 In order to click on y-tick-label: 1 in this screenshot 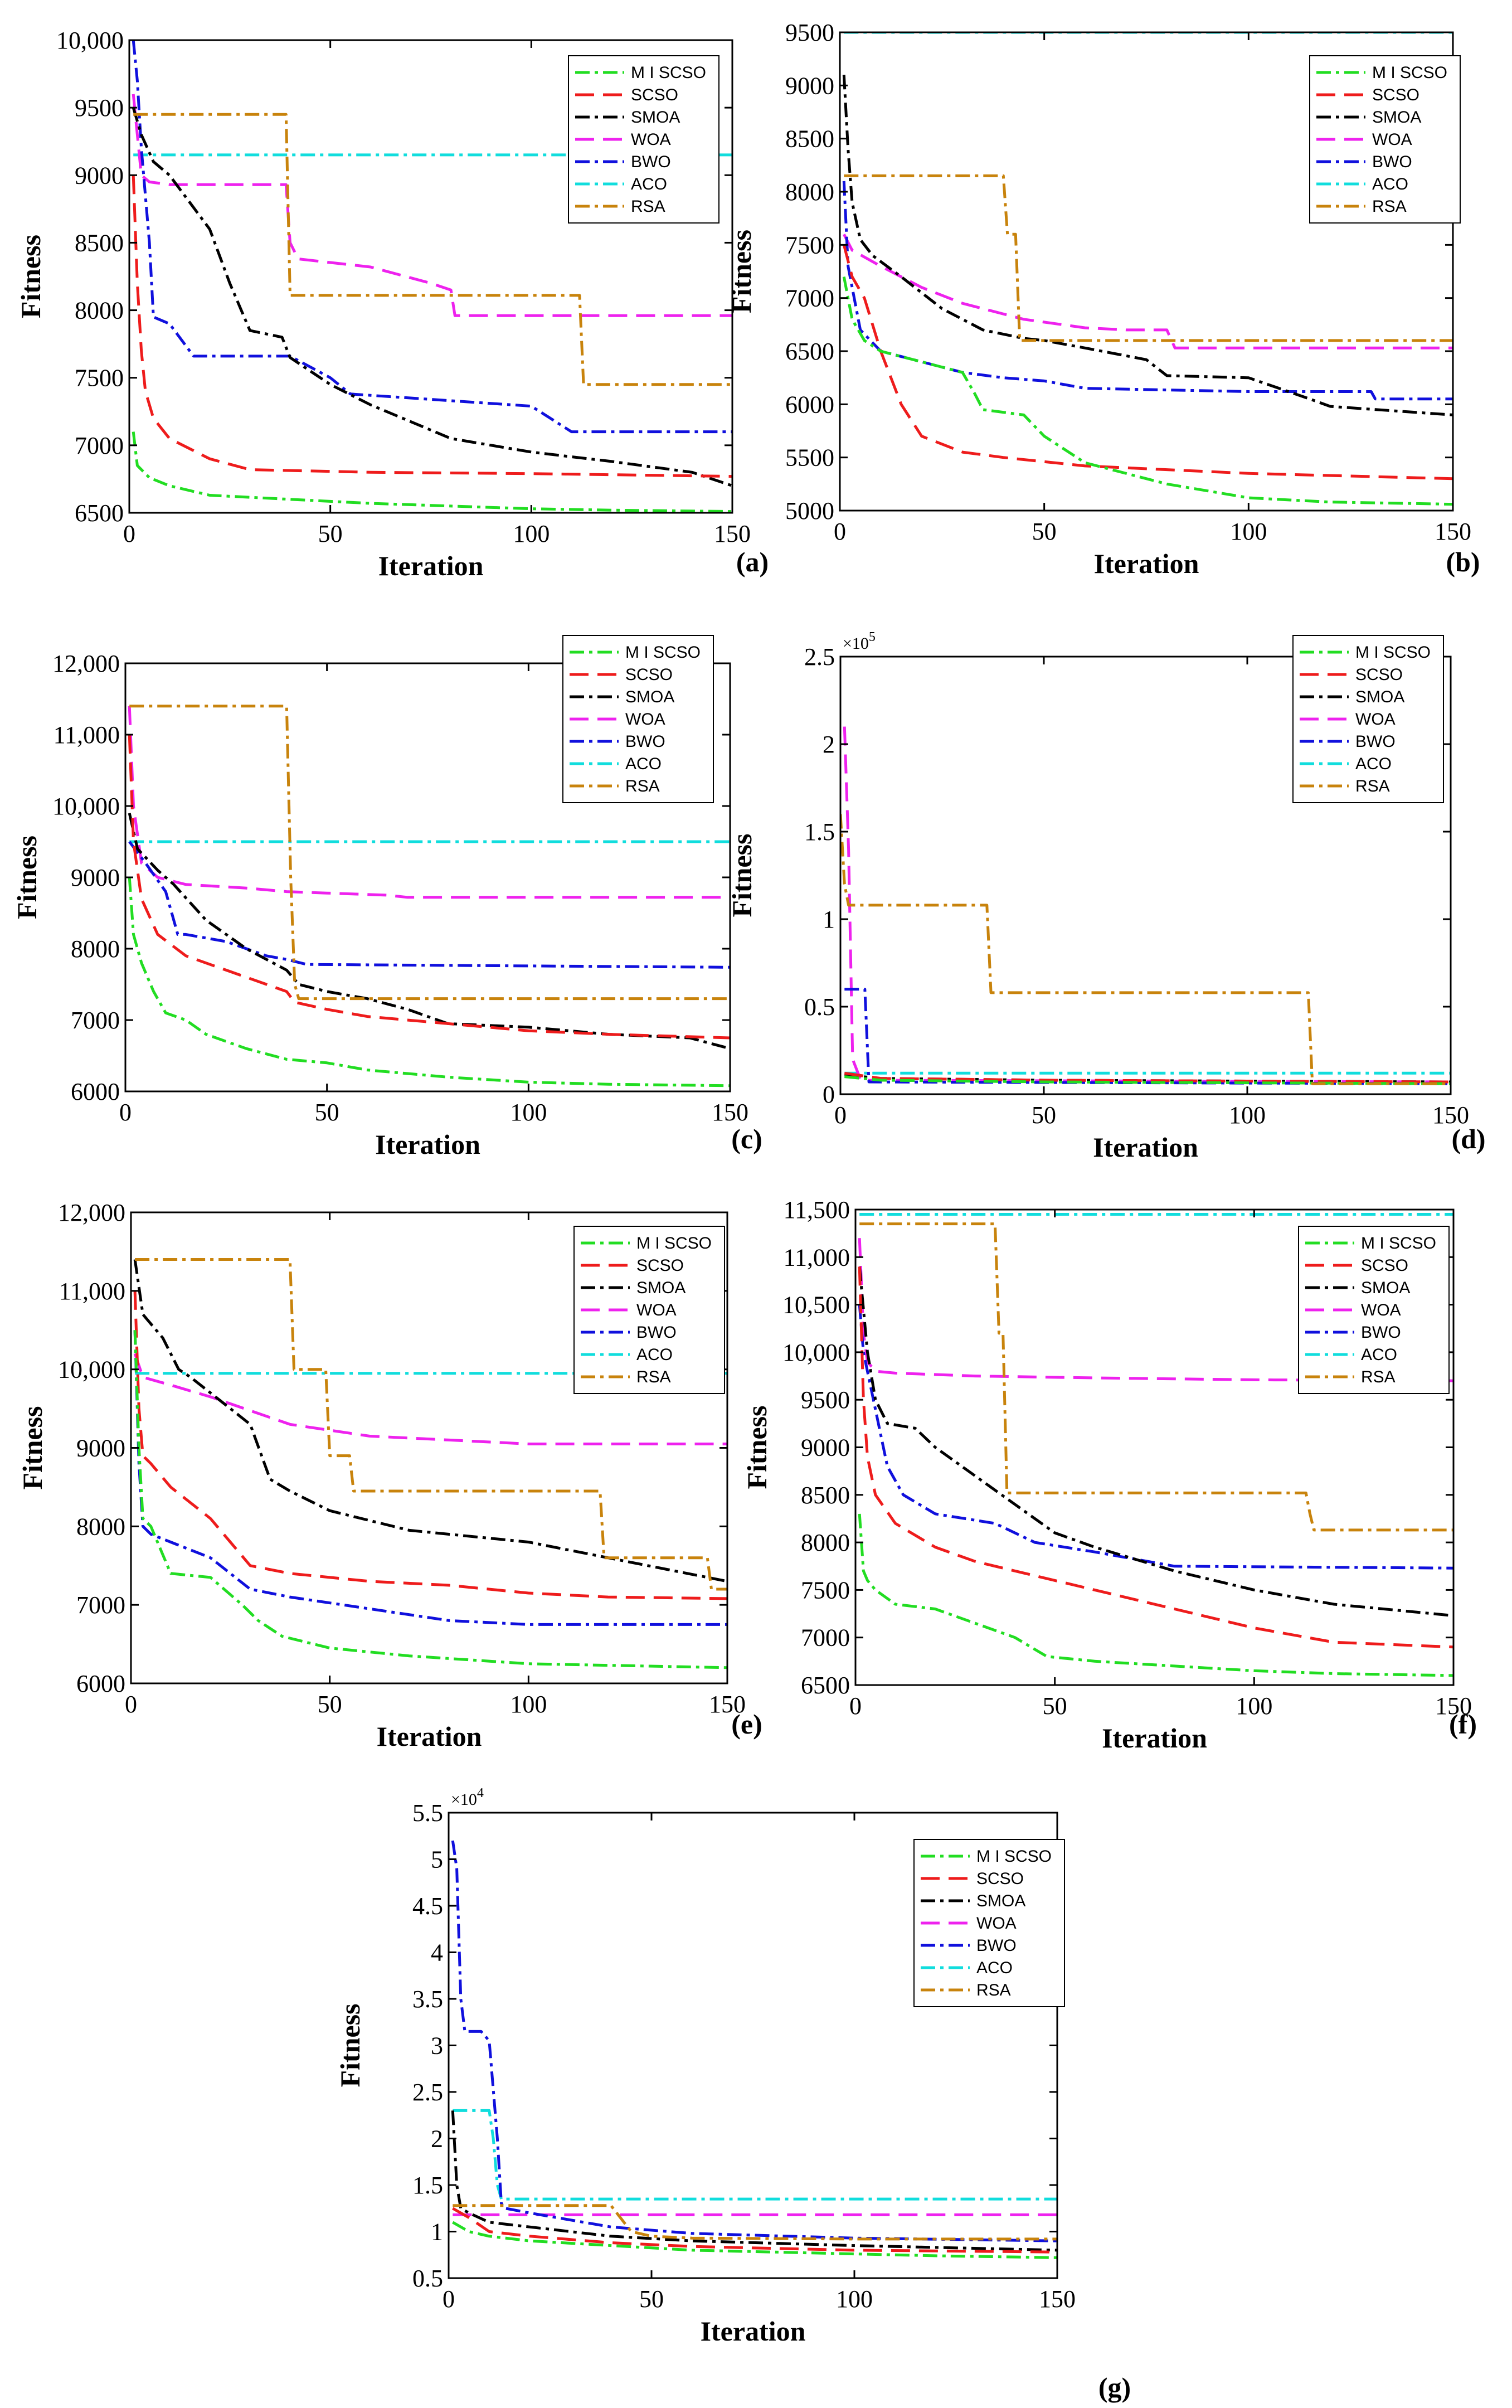, I will do `click(437, 2232)`.